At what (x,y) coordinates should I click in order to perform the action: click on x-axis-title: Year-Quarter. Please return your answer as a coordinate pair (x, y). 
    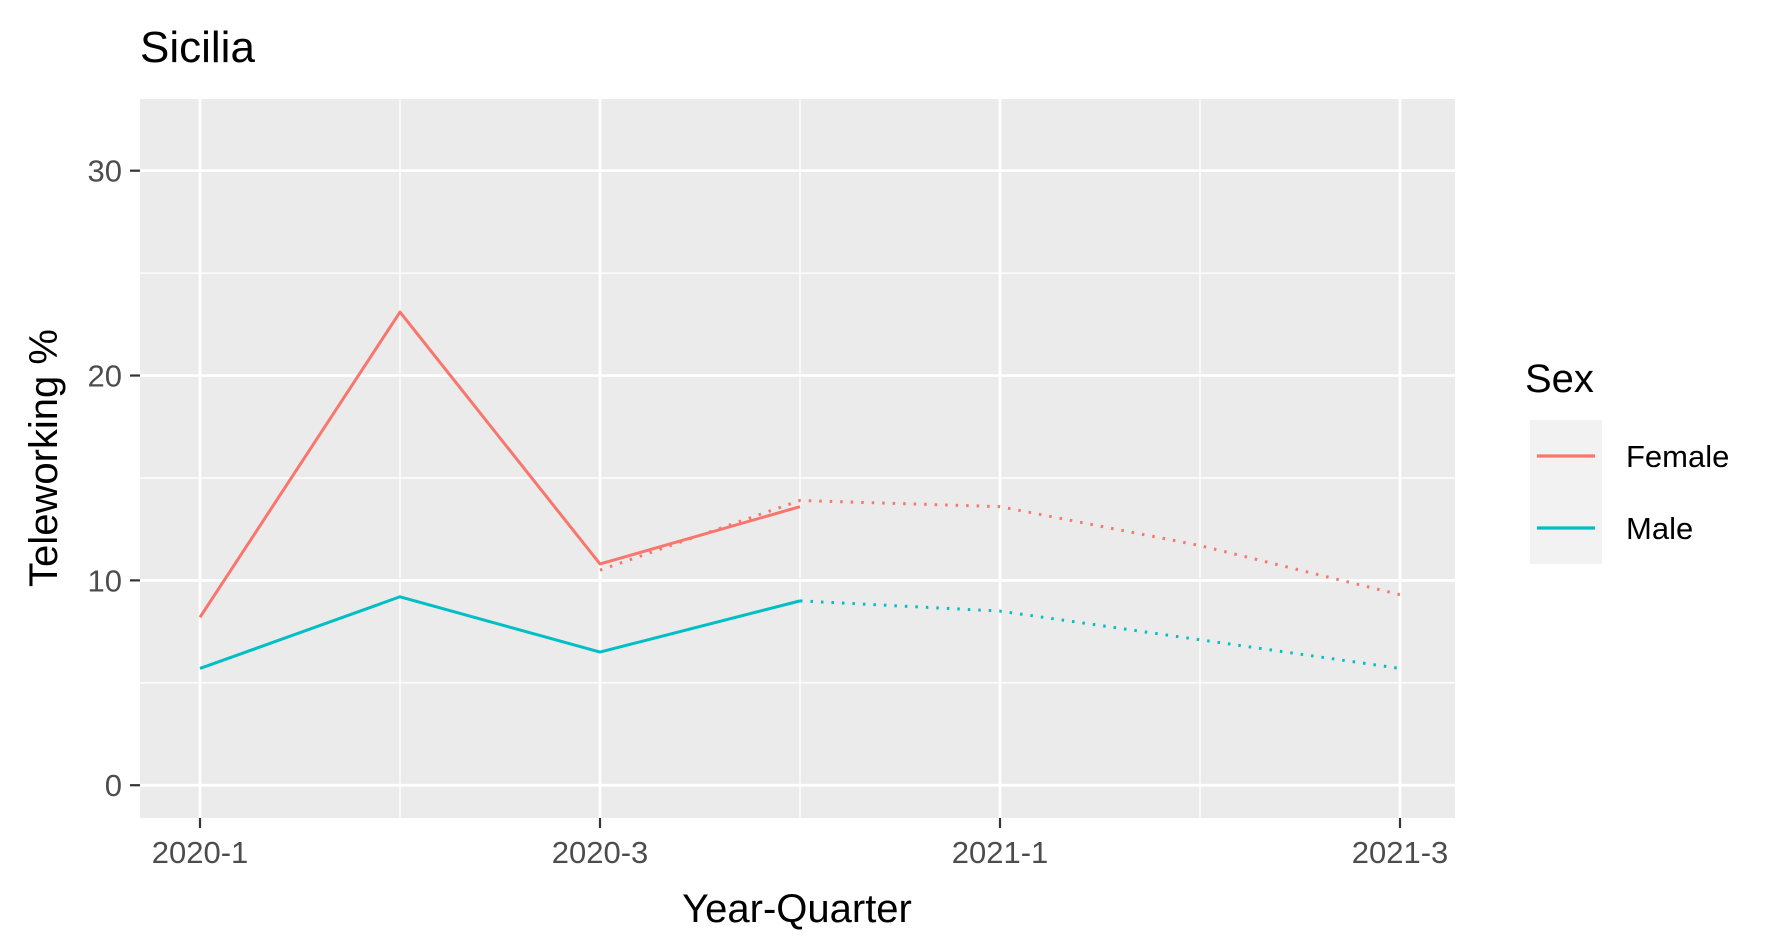
    Looking at the image, I should click on (797, 909).